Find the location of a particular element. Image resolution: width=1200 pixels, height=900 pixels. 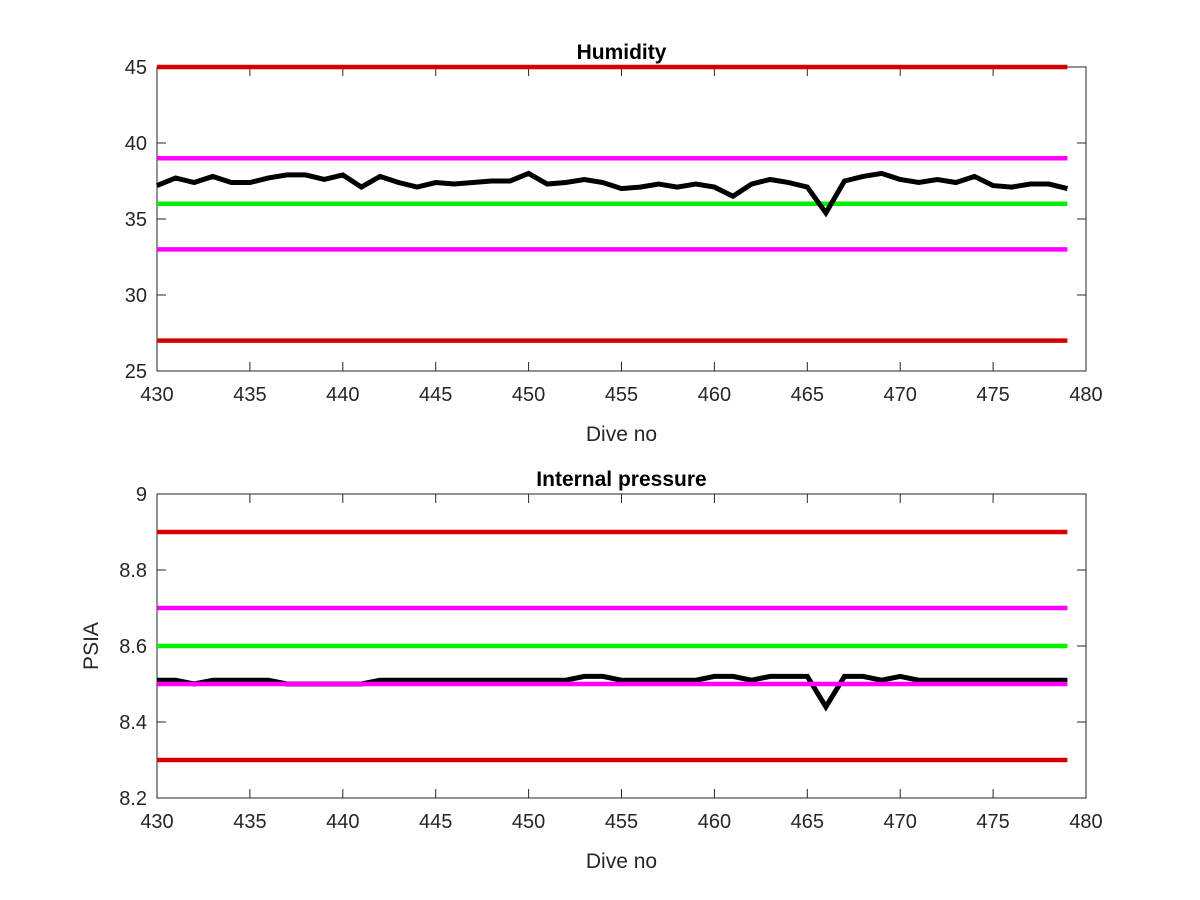

y-tick-label: 25 is located at coordinates (136, 372).